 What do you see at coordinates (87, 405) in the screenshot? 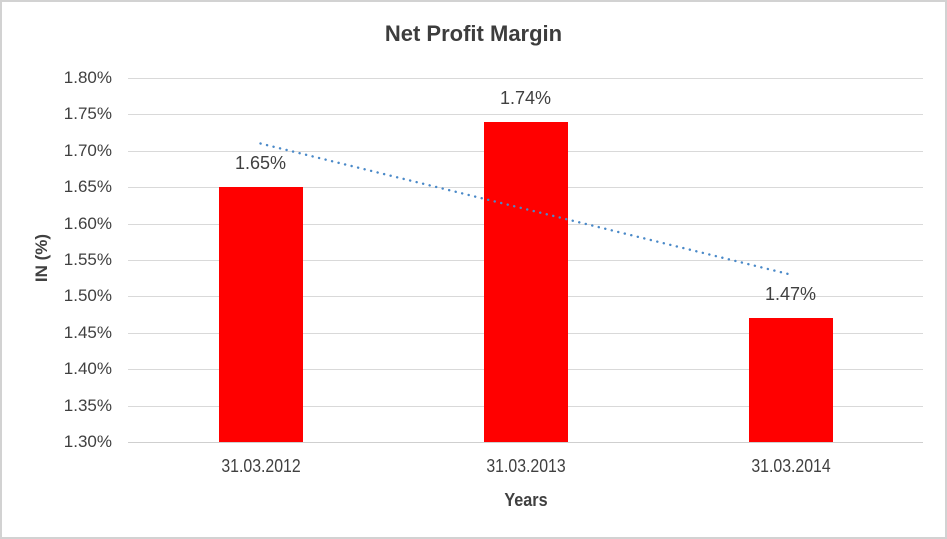
I see `y-tick-label: 1.35%` at bounding box center [87, 405].